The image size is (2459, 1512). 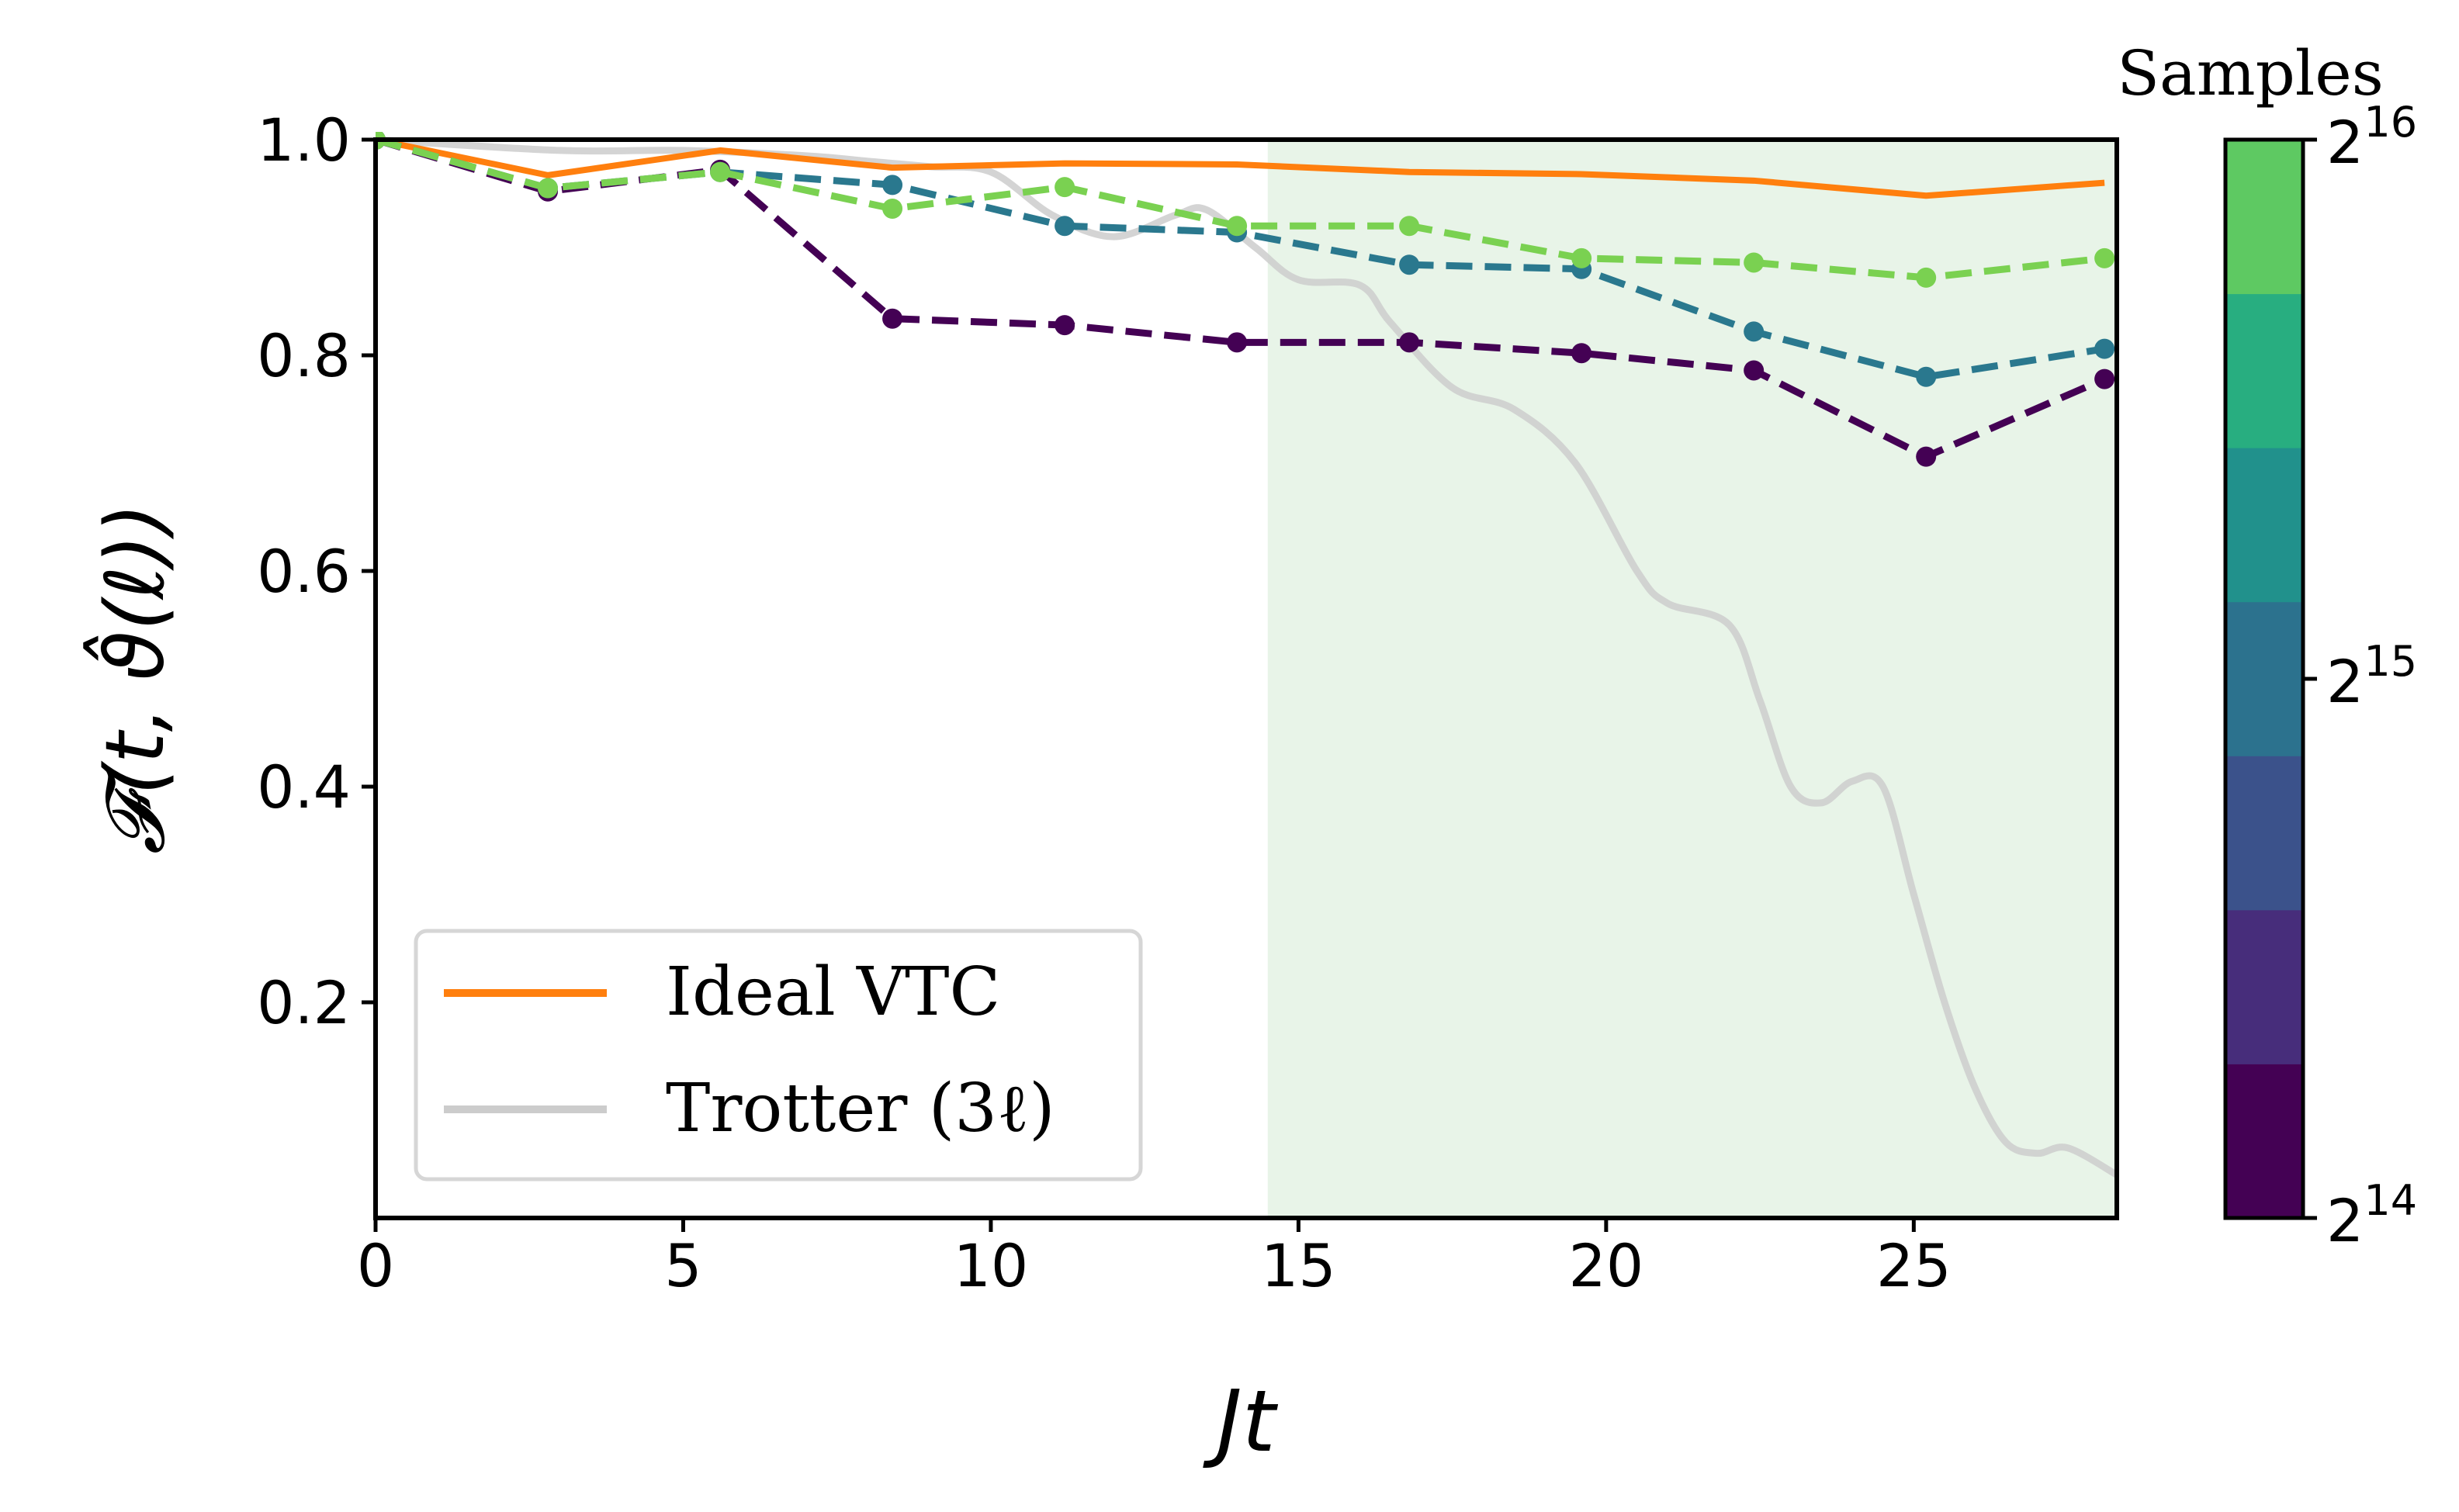 What do you see at coordinates (1240, 168) in the screenshot?
I see `series-line-ideal-vtc` at bounding box center [1240, 168].